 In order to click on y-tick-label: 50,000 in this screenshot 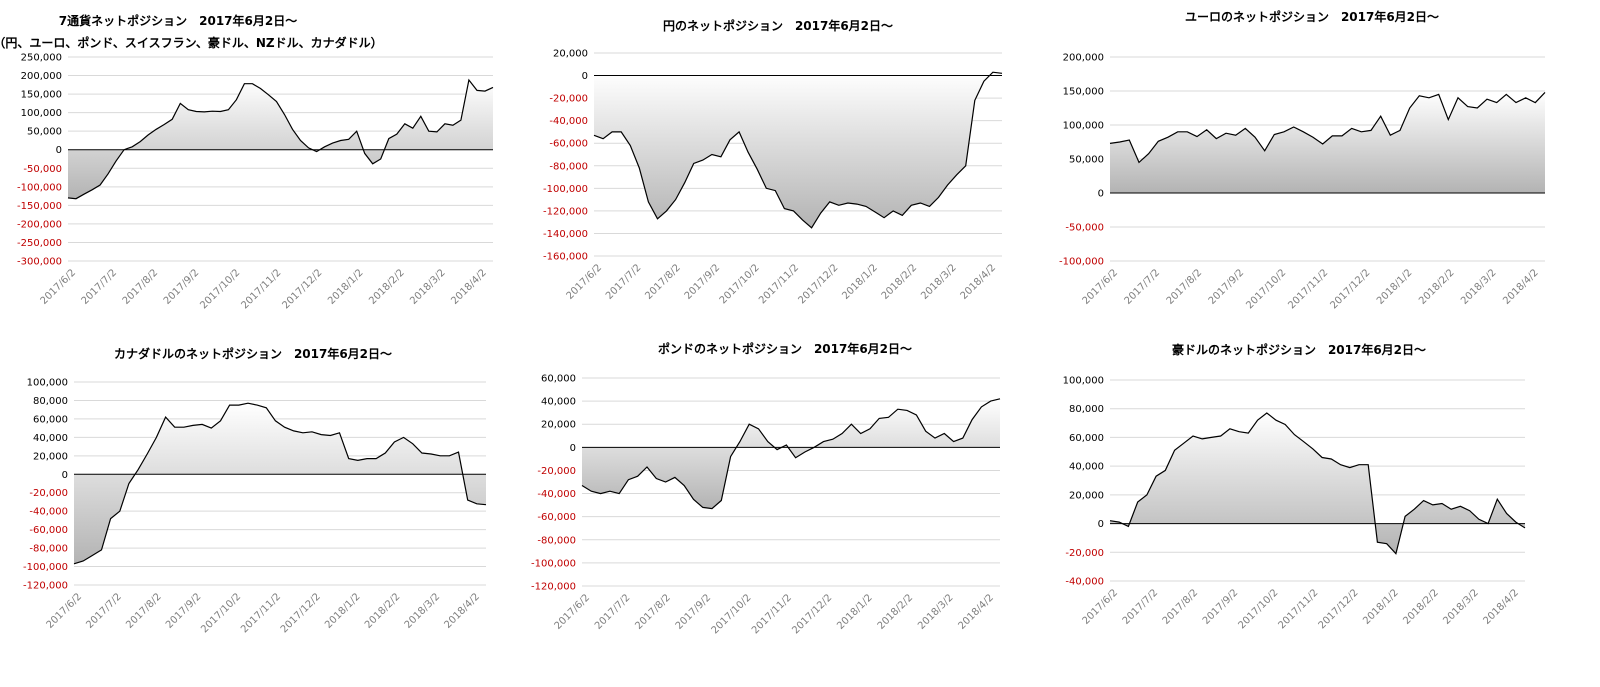, I will do `click(1086, 160)`.